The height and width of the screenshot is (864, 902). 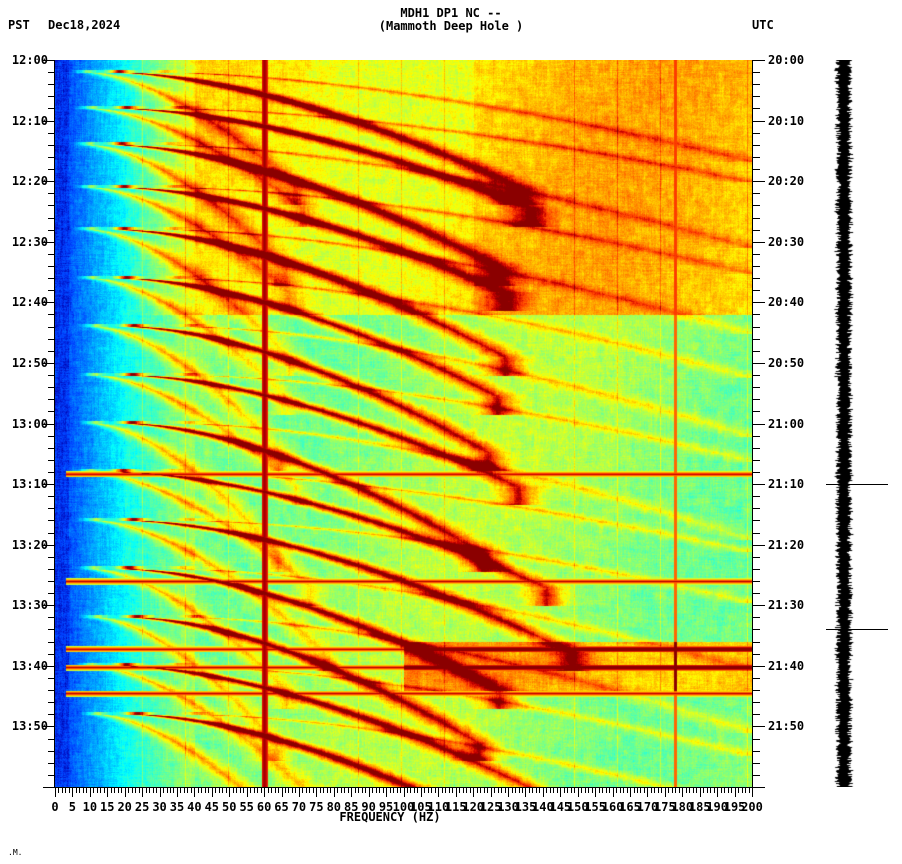 What do you see at coordinates (717, 807) in the screenshot?
I see `frequency-tick-label-38: 190` at bounding box center [717, 807].